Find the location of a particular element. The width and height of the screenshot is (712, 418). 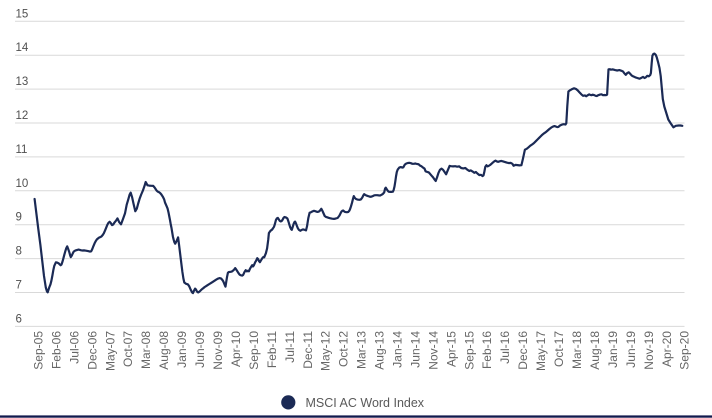

svg-text: Feb-06 is located at coordinates (57, 350).